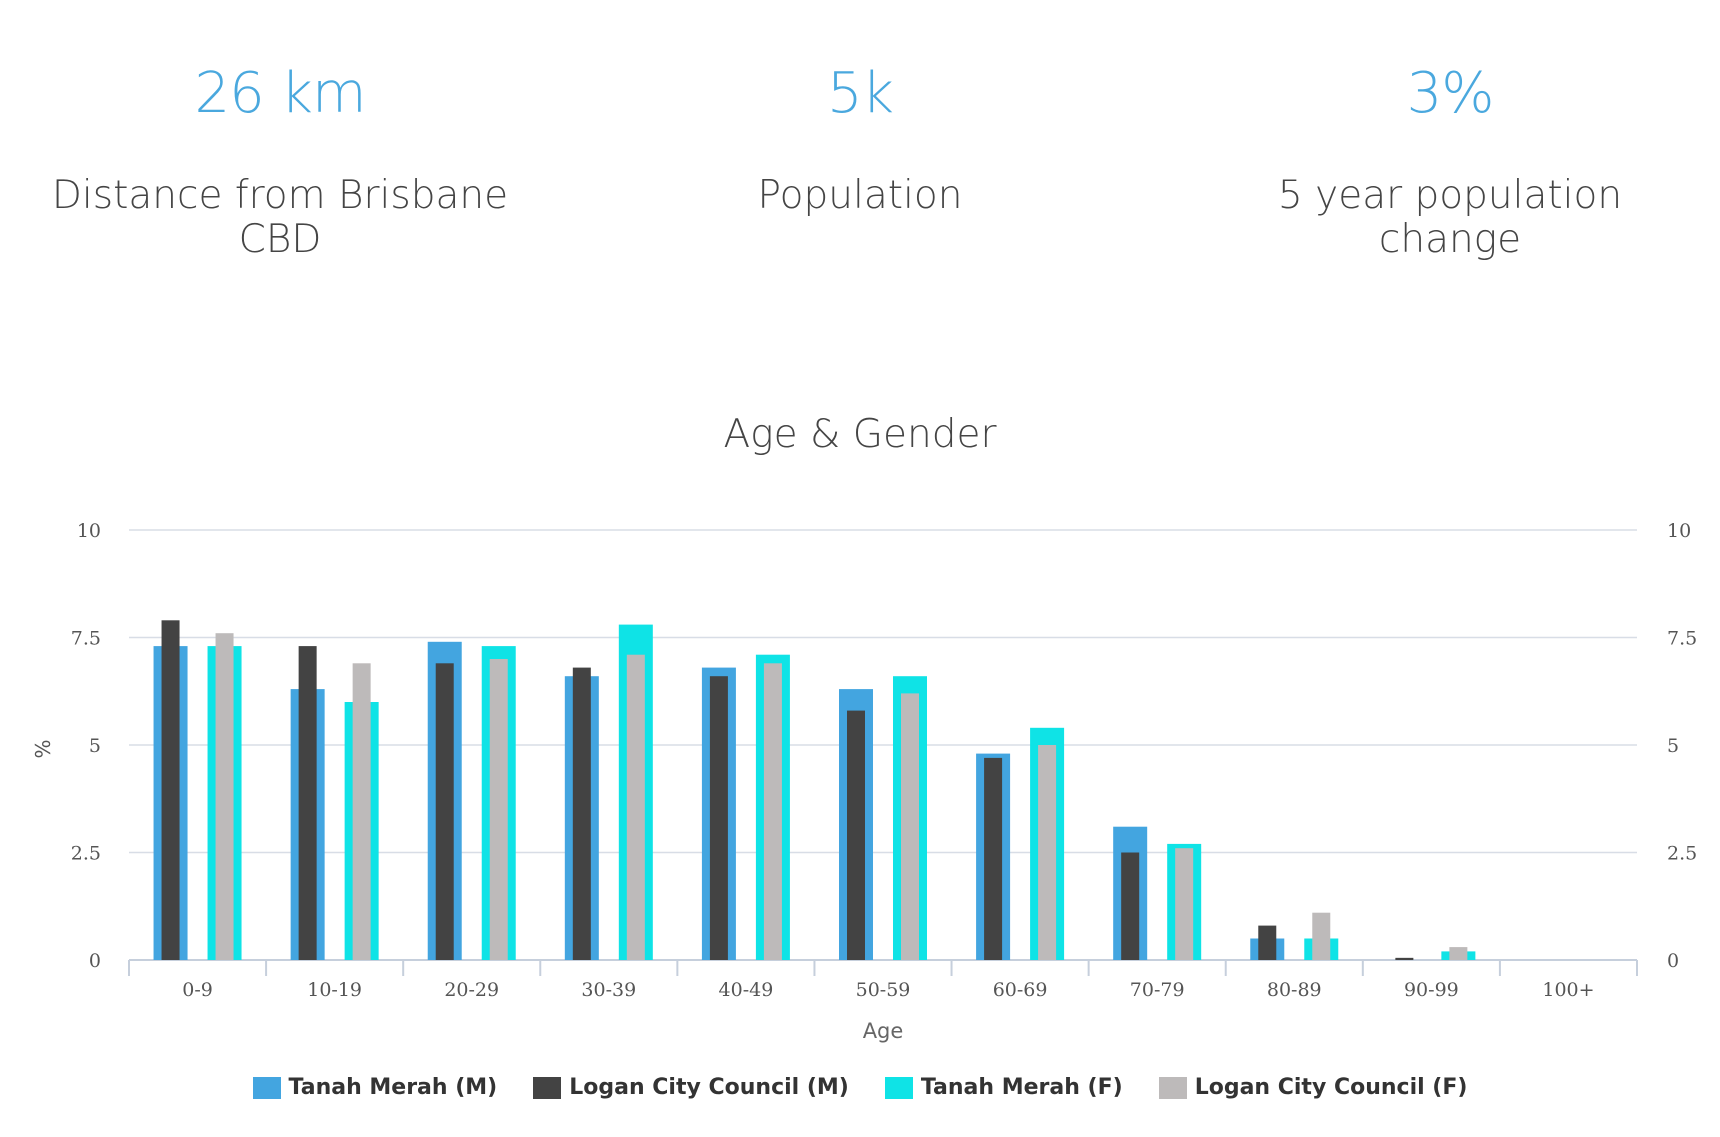 Image resolution: width=1720 pixels, height=1137 pixels. Describe the element at coordinates (1682, 639) in the screenshot. I see `y-tick-label-right: 7.5` at that location.